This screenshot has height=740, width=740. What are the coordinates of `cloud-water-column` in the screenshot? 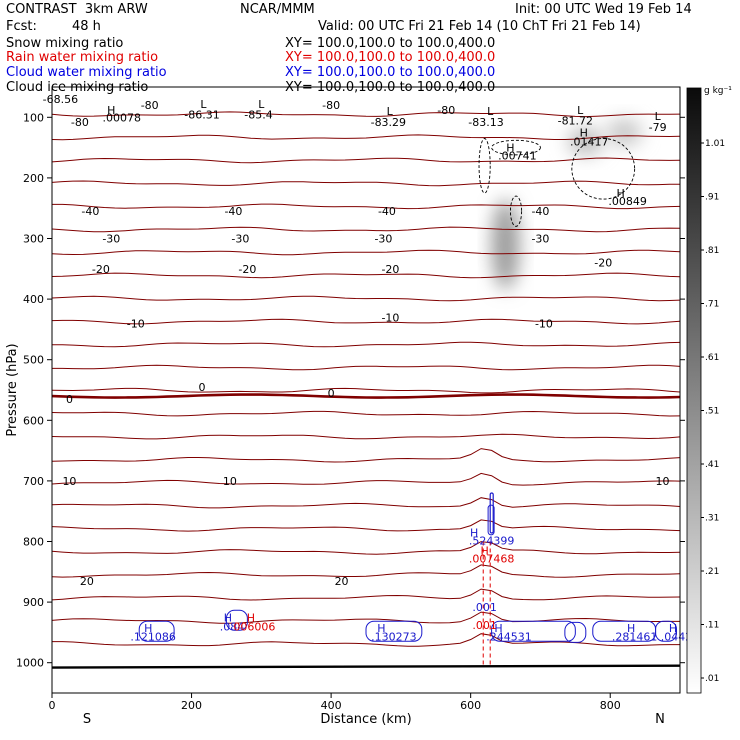 It's located at (491, 520).